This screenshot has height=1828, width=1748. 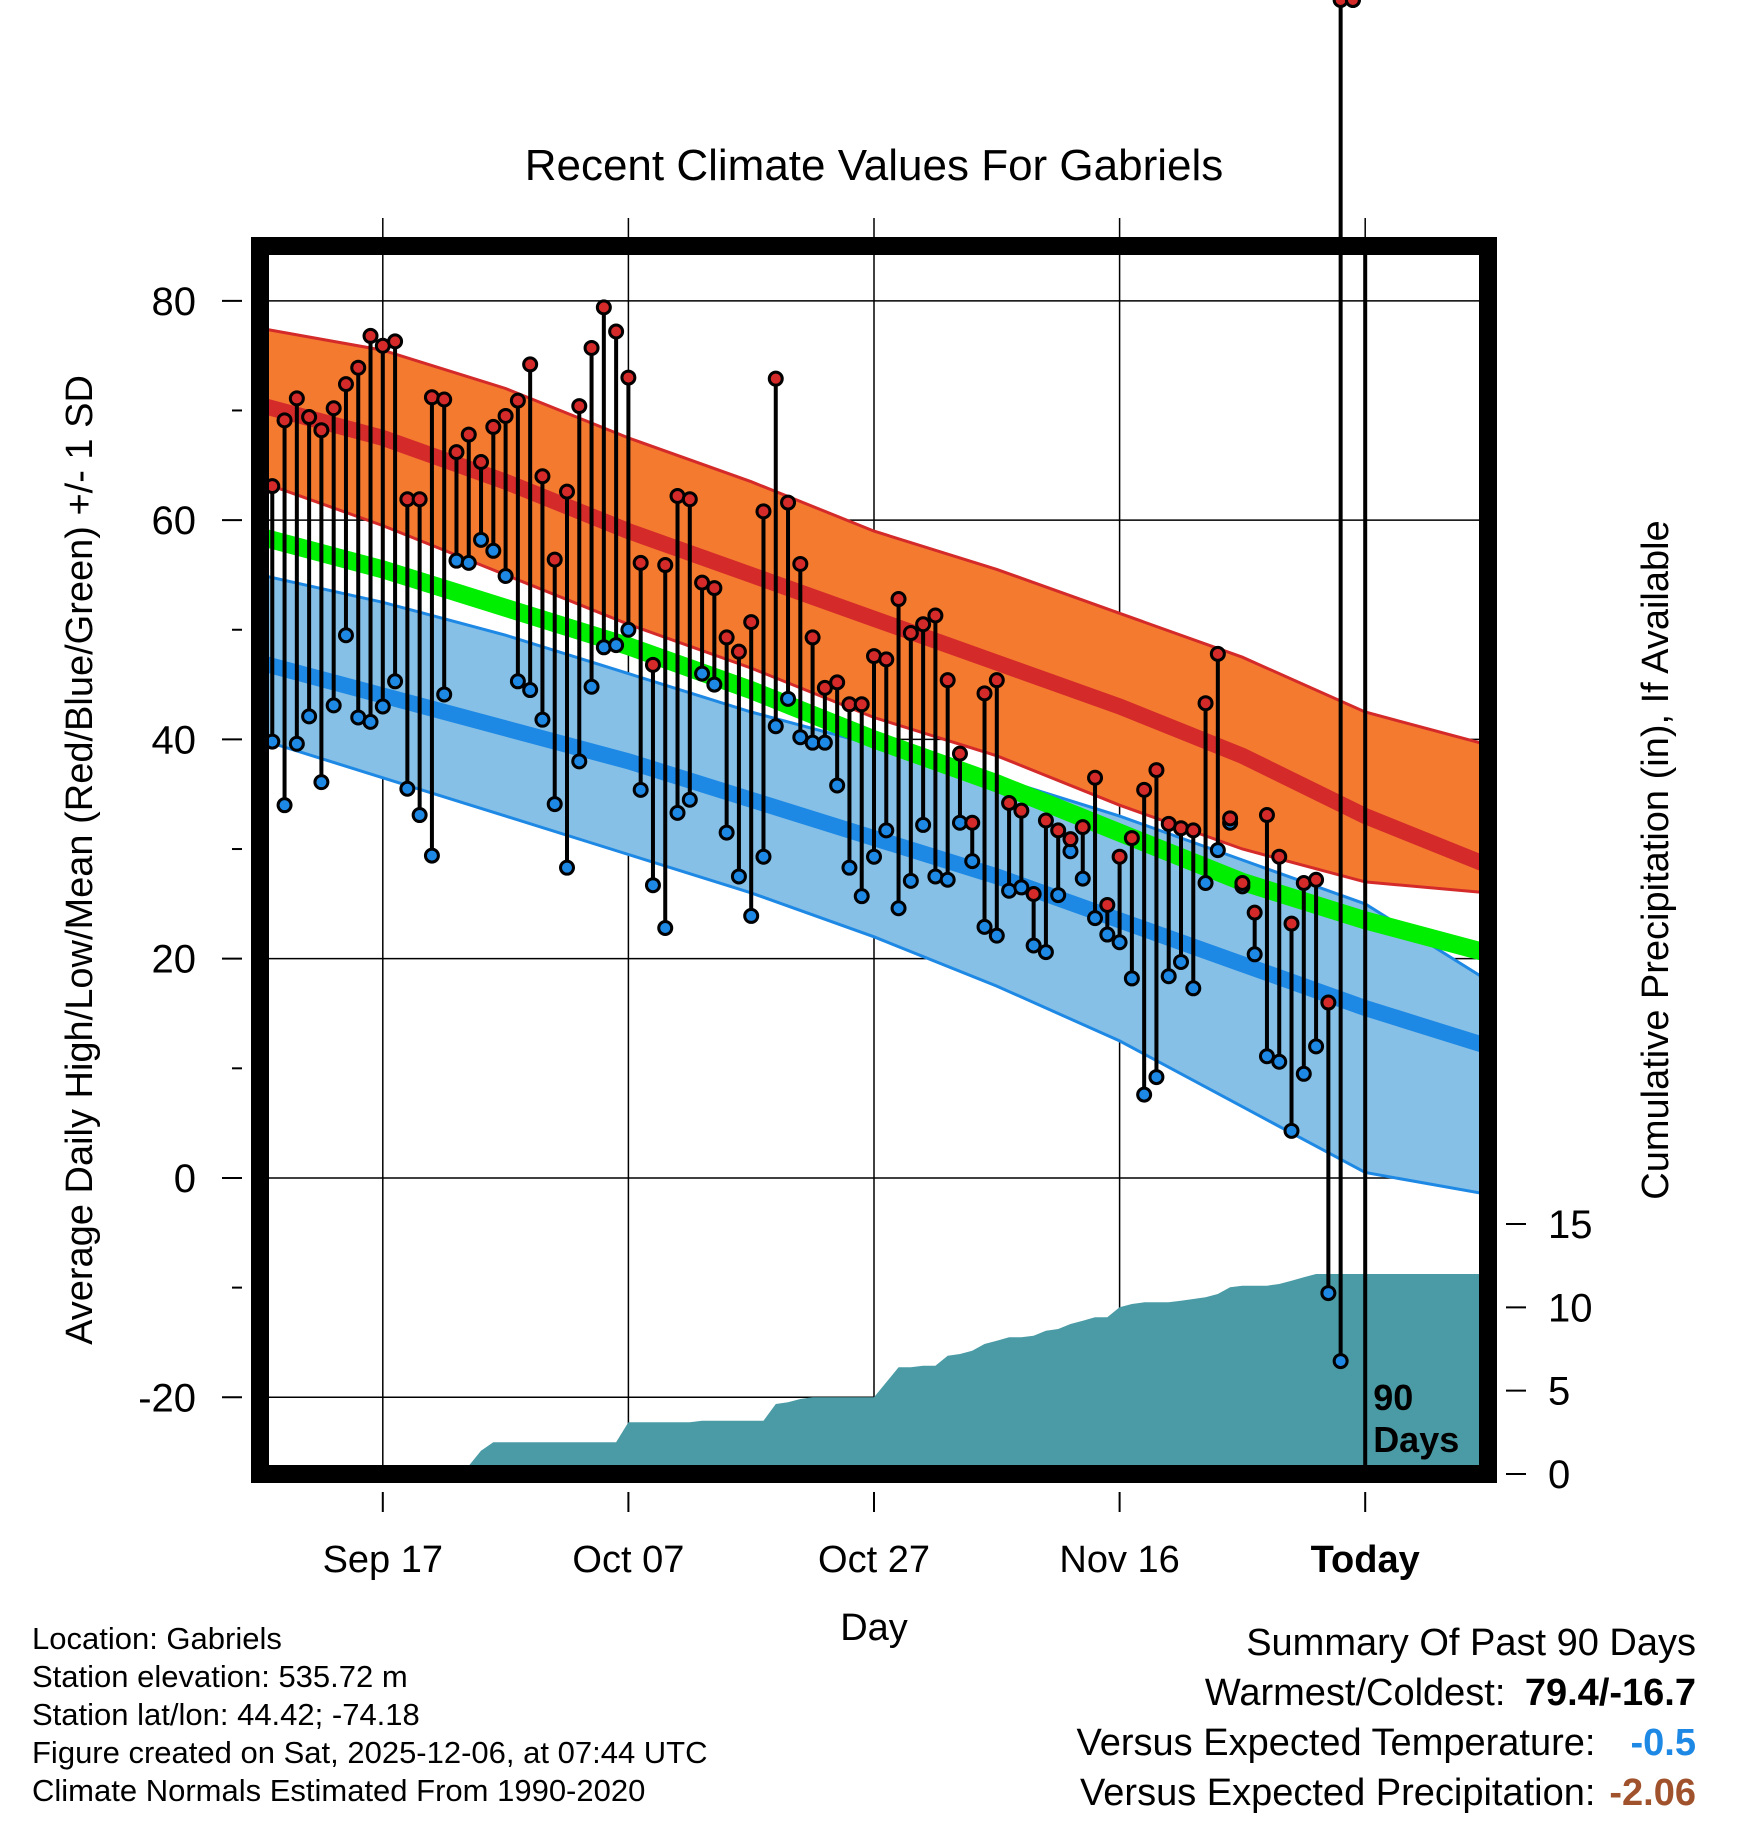 What do you see at coordinates (226, 1714) in the screenshot?
I see `info-latlon: Station lat/lon: 44.42; -74.18` at bounding box center [226, 1714].